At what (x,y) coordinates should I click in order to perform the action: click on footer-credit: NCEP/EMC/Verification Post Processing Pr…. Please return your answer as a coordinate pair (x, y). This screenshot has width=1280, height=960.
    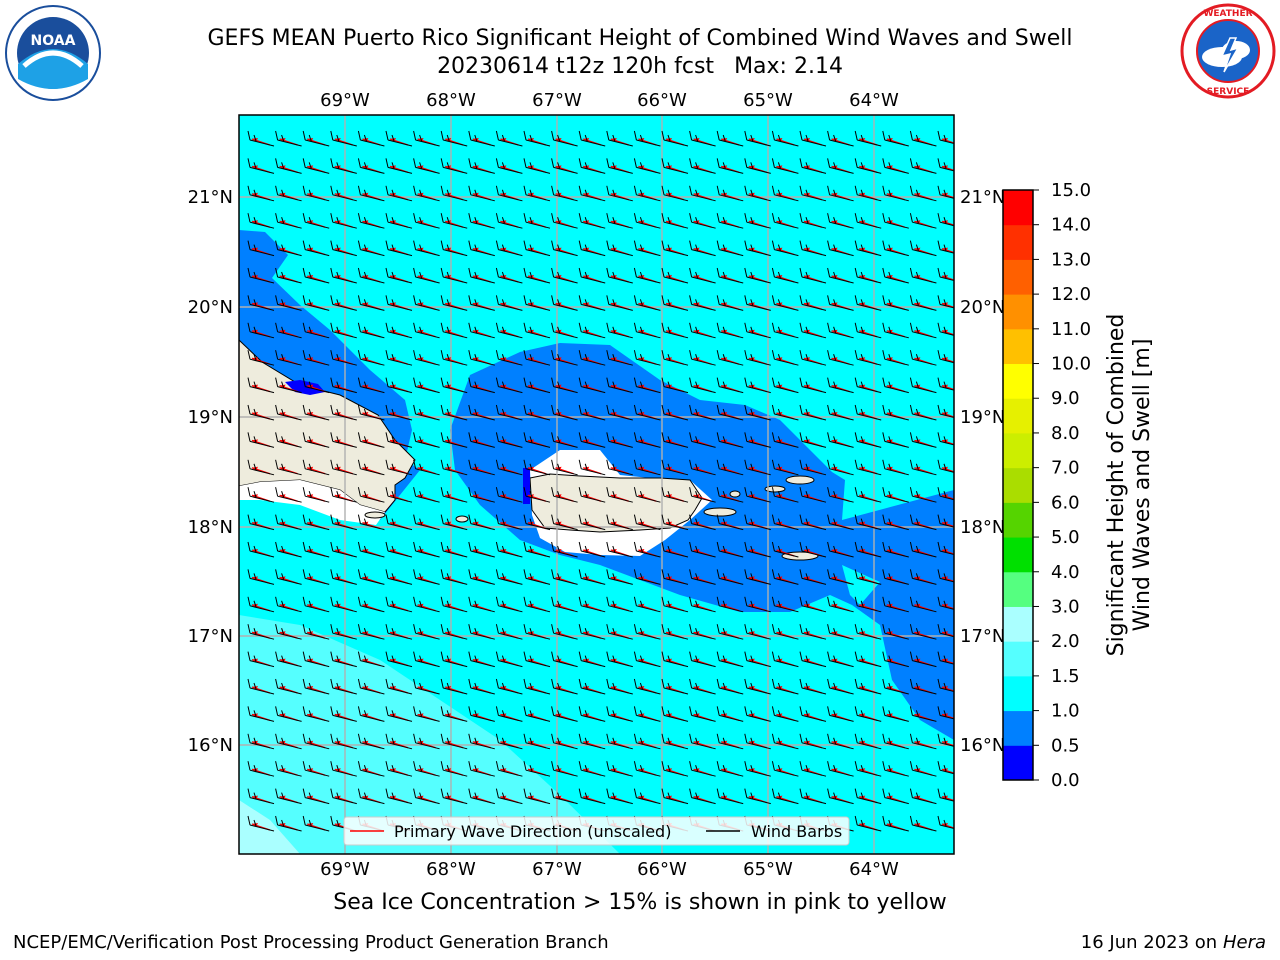
    Looking at the image, I should click on (311, 942).